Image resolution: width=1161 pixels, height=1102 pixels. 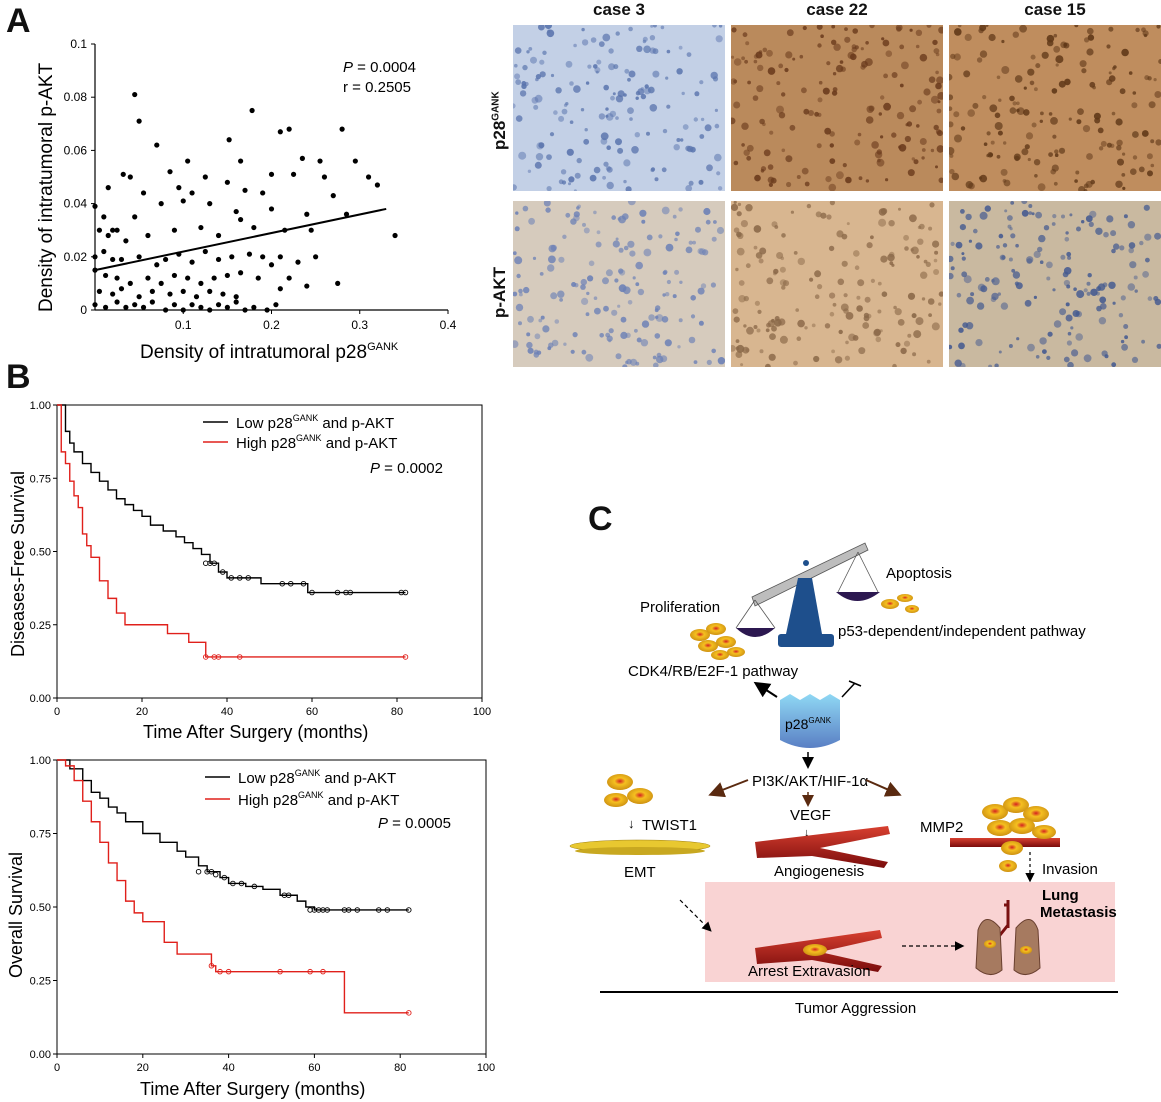 What do you see at coordinates (377, 87) in the screenshot?
I see `scatter-r-annotation: r = 0.2505` at bounding box center [377, 87].